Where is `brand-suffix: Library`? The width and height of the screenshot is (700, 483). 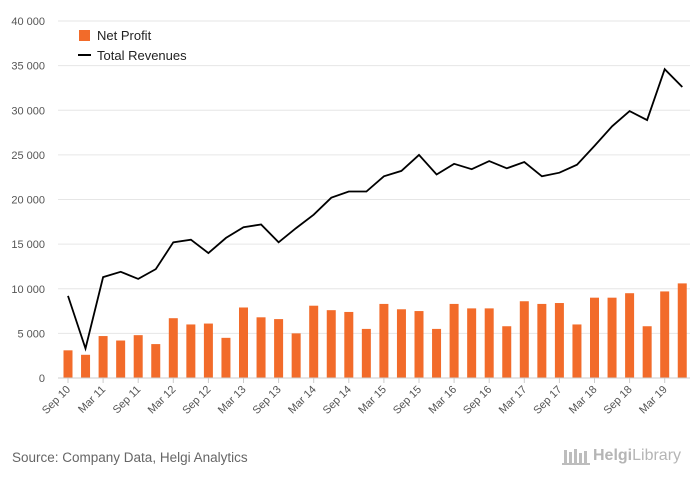
brand-suffix: Library is located at coordinates (657, 455).